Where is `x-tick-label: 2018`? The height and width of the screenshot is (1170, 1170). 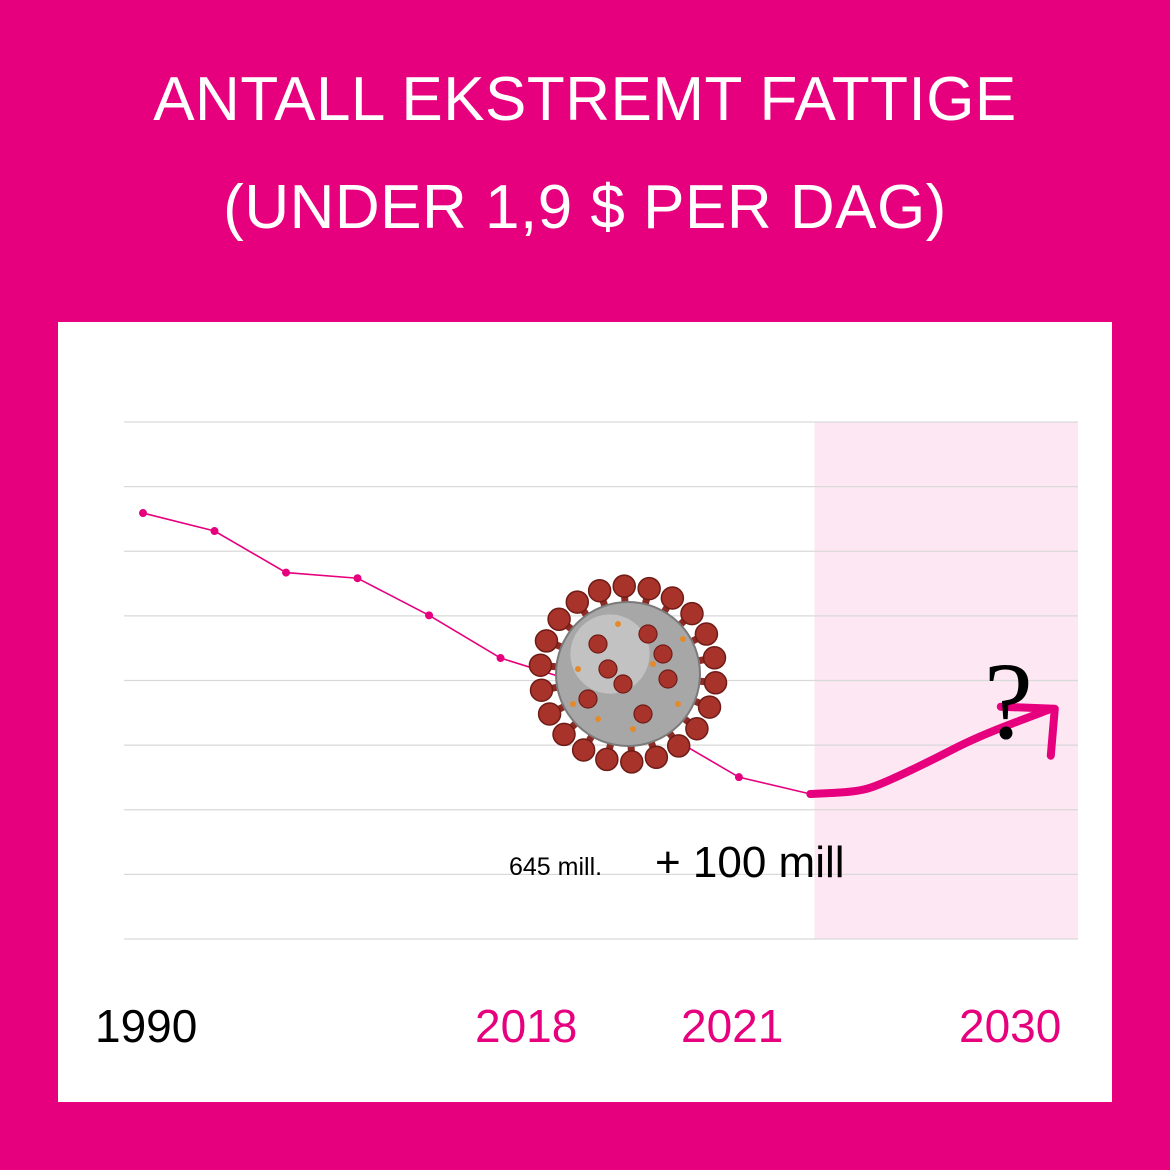
x-tick-label: 2018 is located at coordinates (526, 1026).